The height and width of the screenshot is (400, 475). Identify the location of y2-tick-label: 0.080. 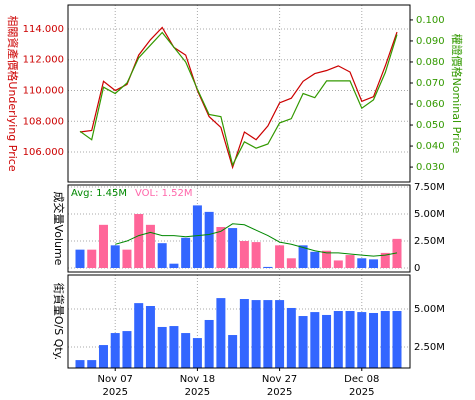
(430, 62).